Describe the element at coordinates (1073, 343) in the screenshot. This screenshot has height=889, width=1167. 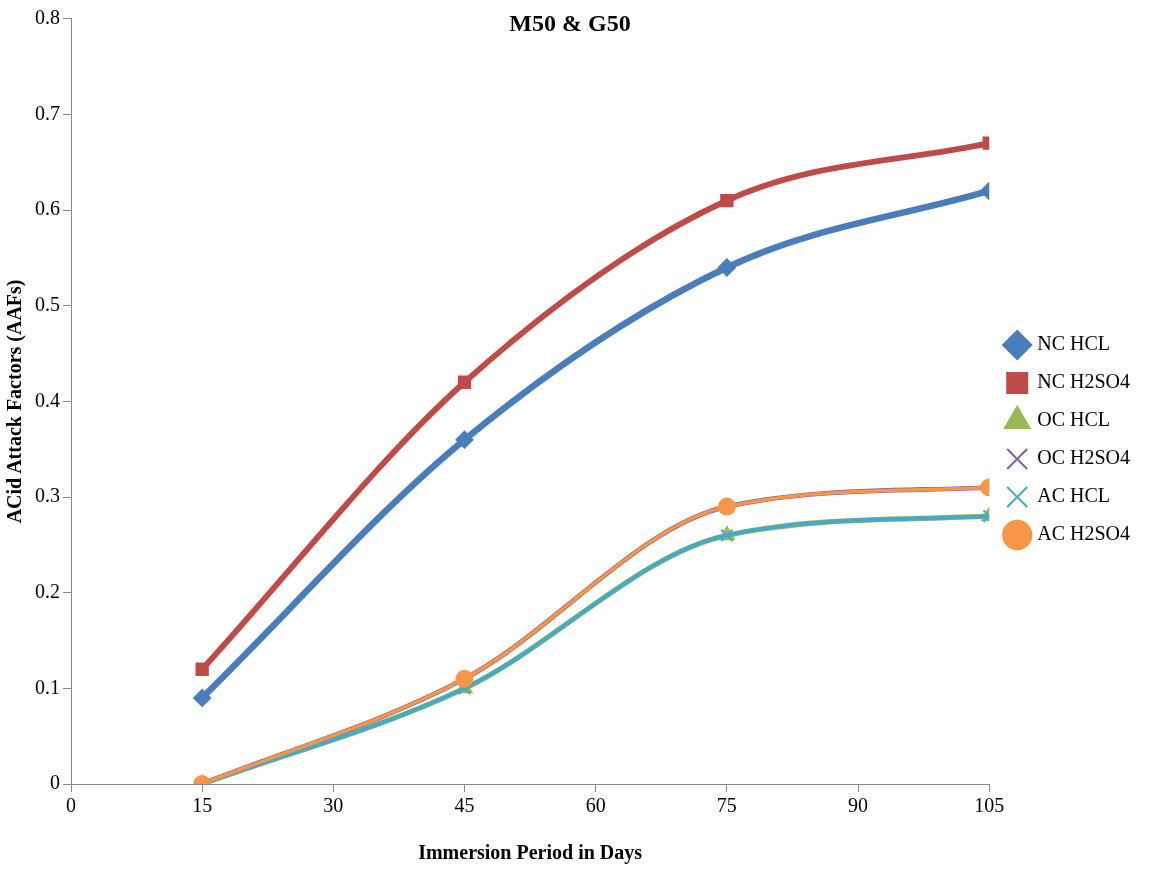
I see `legend-label: NC HCL` at that location.